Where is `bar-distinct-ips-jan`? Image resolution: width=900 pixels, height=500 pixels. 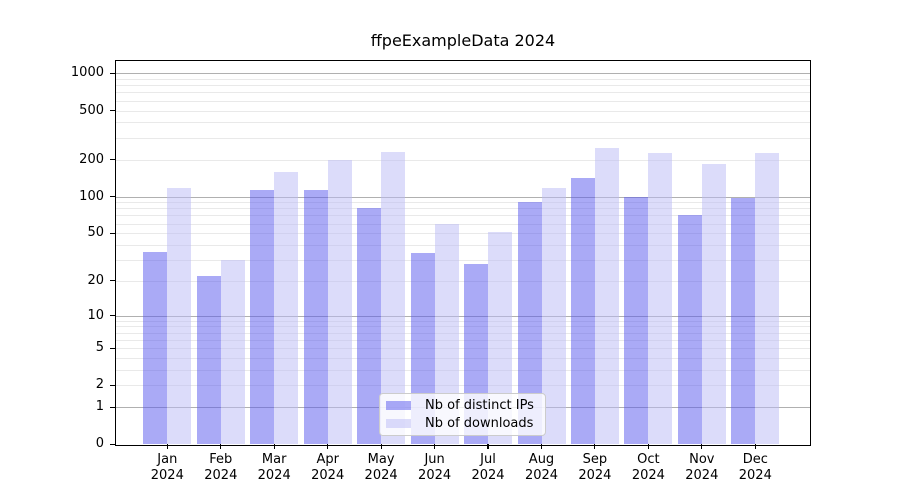
bar-distinct-ips-jan is located at coordinates (155, 348).